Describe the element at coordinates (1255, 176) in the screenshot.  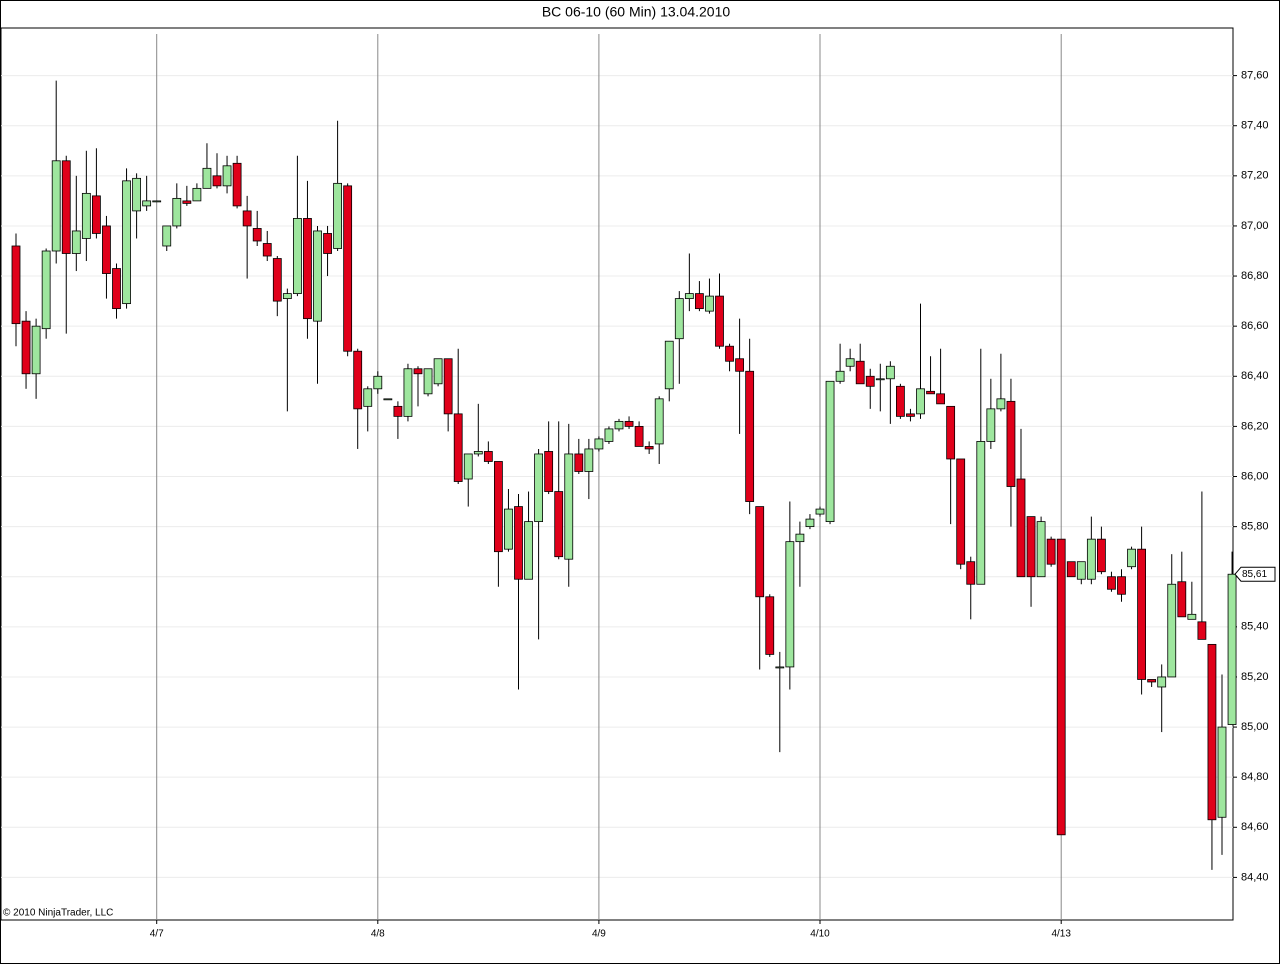
I see `y-tick-label: 87,20` at that location.